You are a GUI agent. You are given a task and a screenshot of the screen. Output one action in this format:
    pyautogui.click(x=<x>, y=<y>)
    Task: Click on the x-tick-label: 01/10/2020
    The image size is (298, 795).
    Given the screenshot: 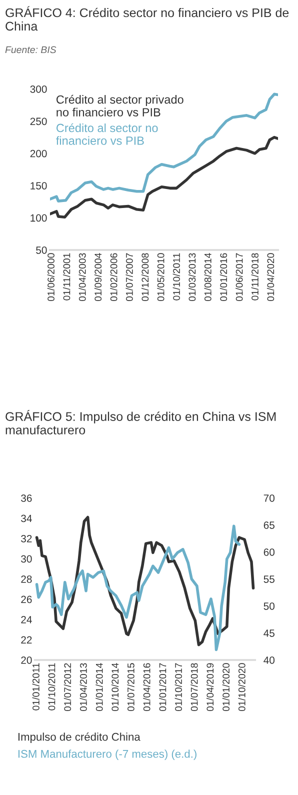 What is the action you would take?
    pyautogui.click(x=242, y=687)
    